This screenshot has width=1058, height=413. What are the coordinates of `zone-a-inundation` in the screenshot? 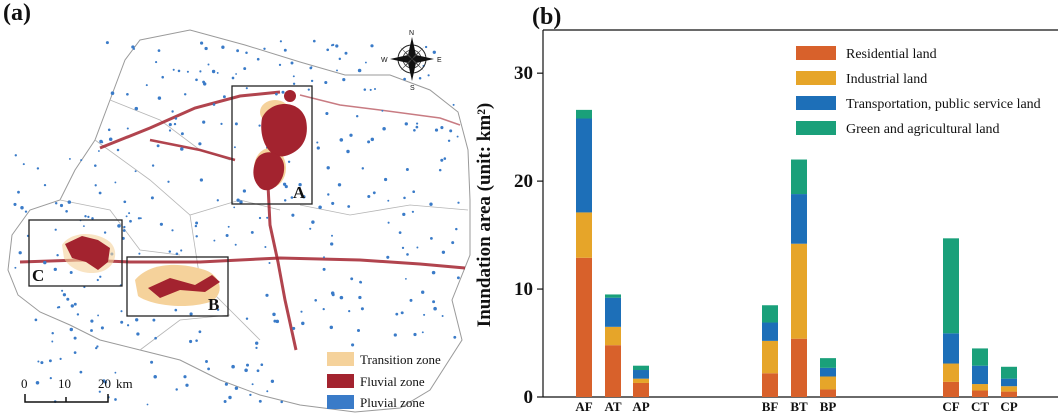 It's located at (280, 140).